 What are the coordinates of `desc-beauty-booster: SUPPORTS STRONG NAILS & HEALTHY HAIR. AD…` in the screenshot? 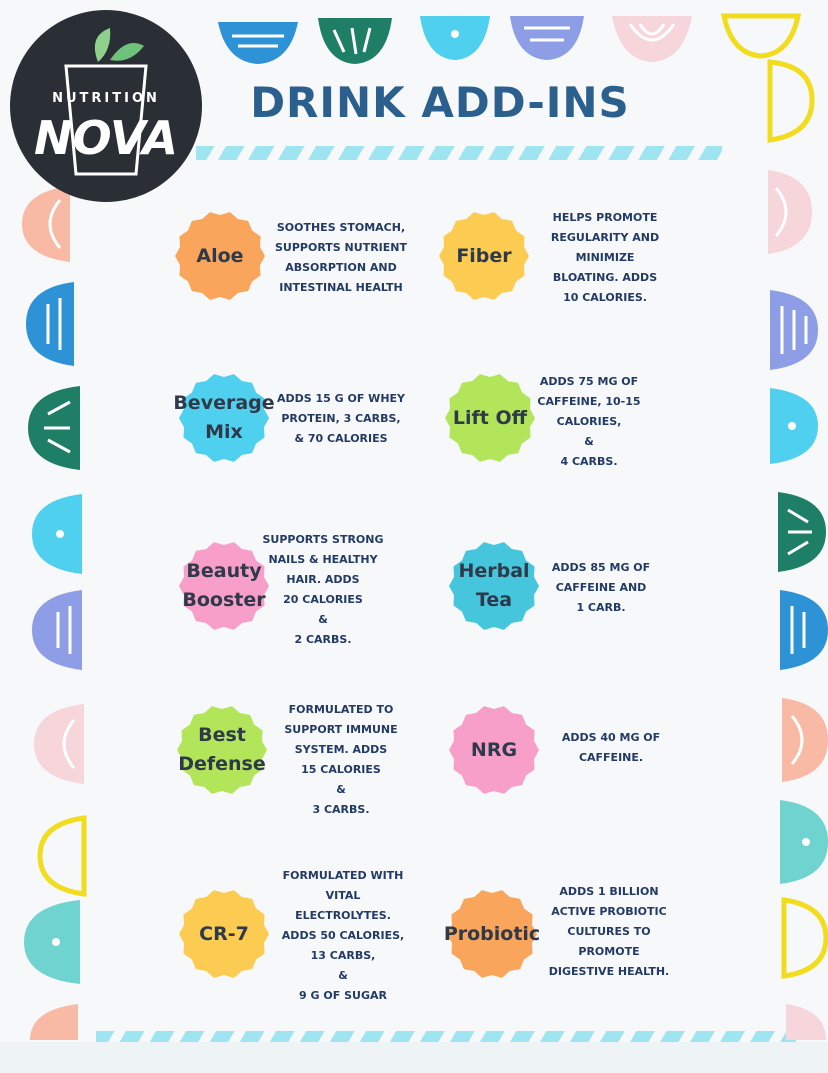 It's located at (323, 589).